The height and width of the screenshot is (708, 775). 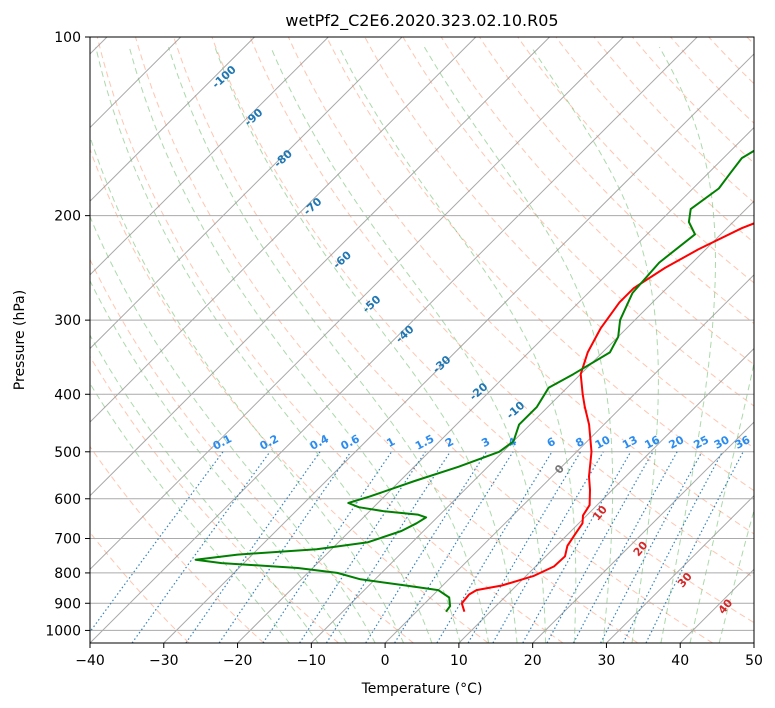 What do you see at coordinates (485, 442) in the screenshot?
I see `mixing-ratio-label: 3` at bounding box center [485, 442].